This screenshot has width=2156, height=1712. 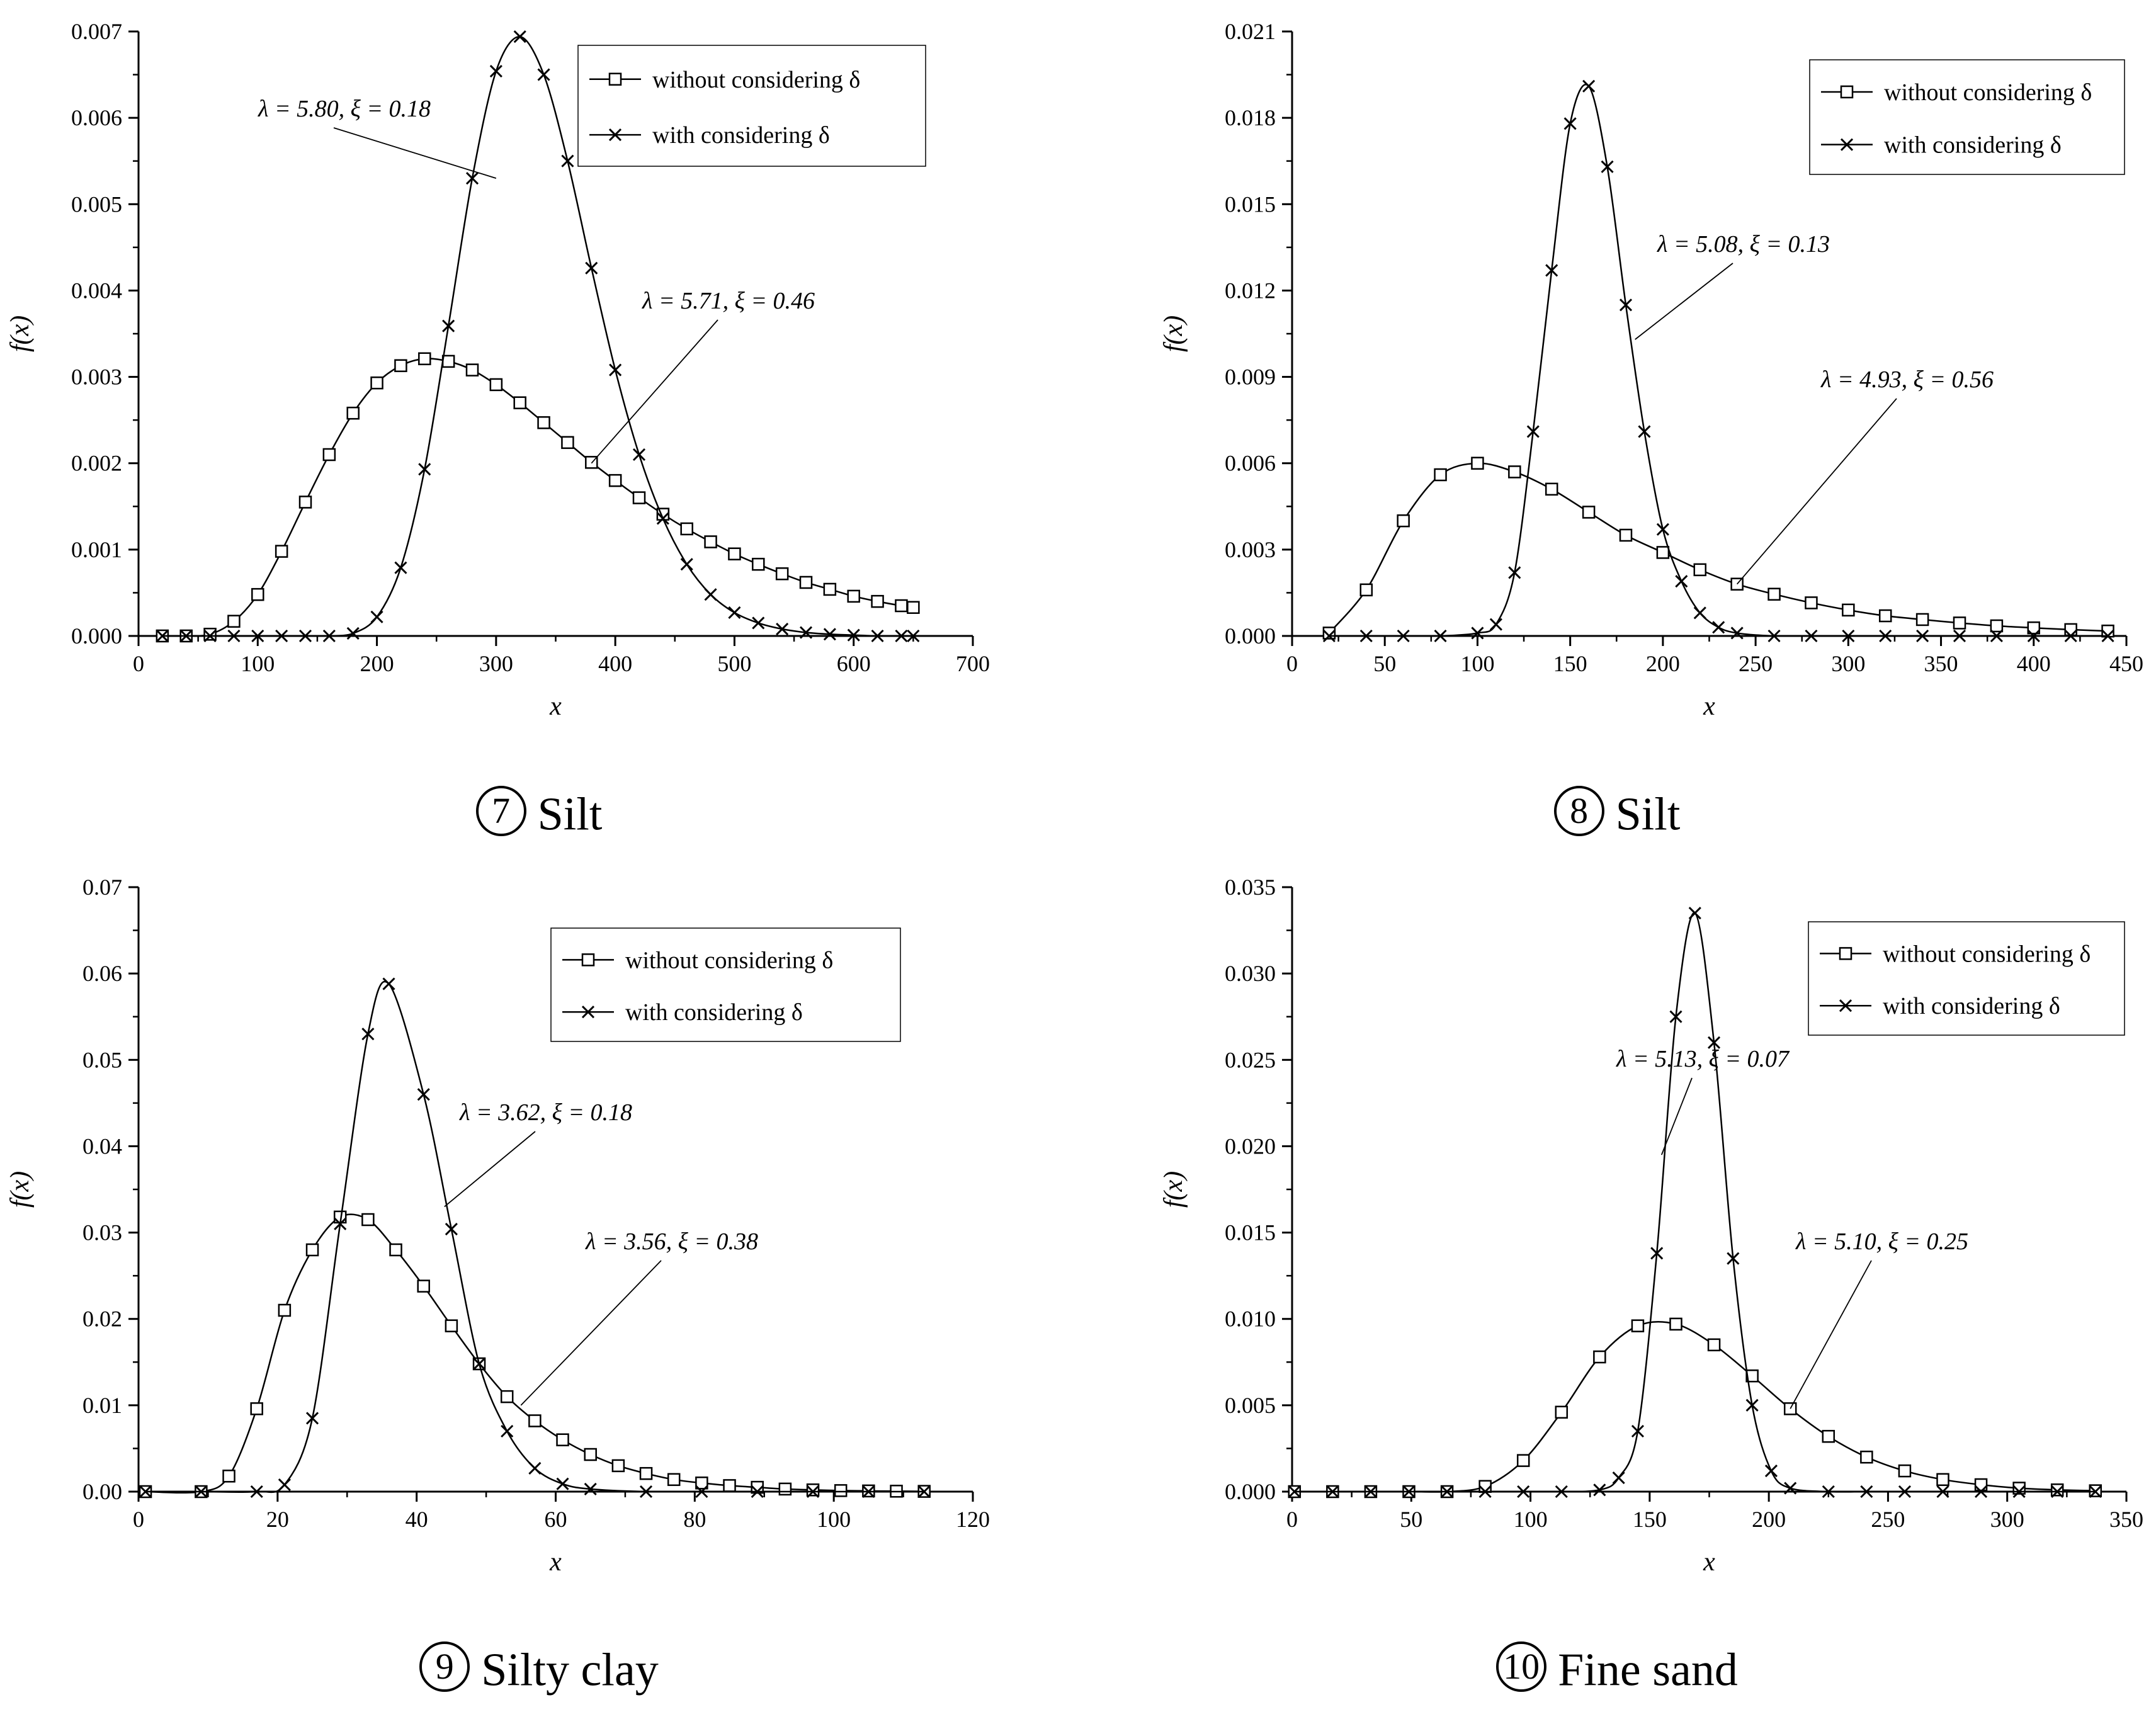 I want to click on x-tick-label: 500, so click(x=734, y=663).